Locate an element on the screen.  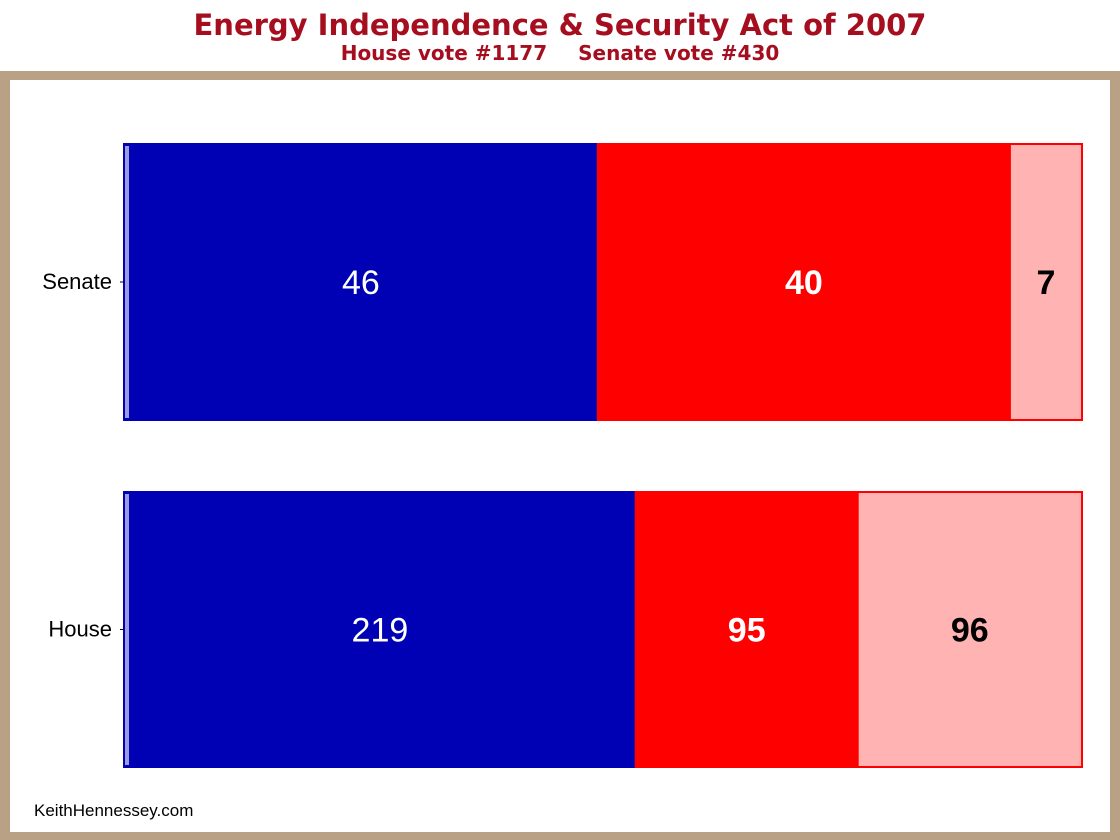
data-label-senate-2: 40 is located at coordinates (804, 283).